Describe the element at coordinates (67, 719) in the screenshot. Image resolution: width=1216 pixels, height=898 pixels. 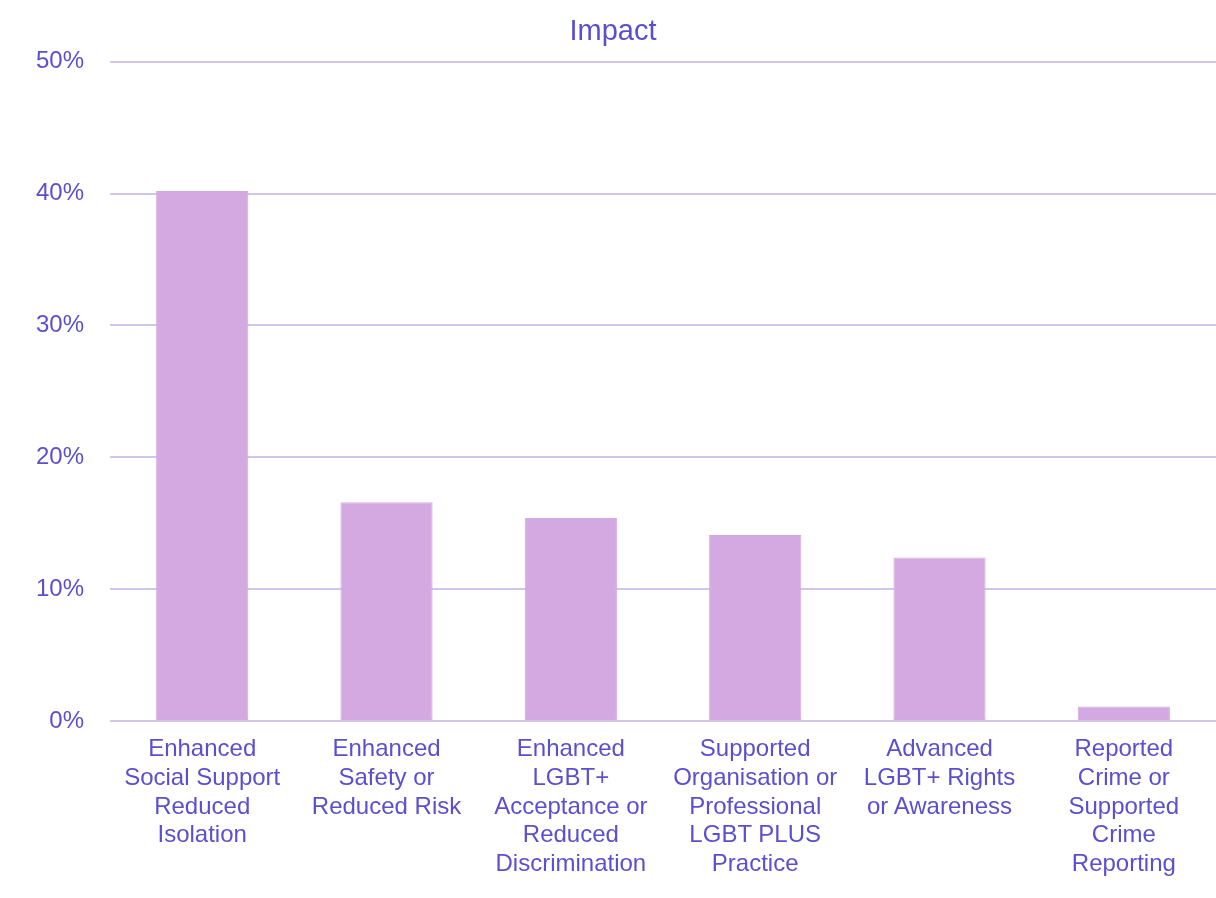
I see `y-tick-label: 0%` at that location.